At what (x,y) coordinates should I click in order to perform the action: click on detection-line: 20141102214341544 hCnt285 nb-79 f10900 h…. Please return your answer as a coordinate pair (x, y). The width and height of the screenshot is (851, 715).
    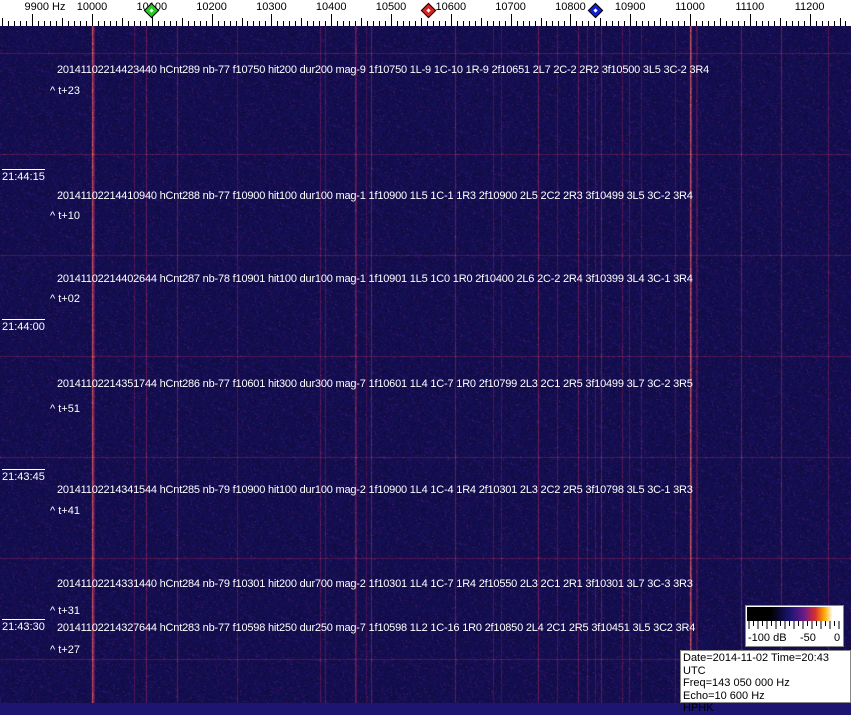
    Looking at the image, I should click on (375, 490).